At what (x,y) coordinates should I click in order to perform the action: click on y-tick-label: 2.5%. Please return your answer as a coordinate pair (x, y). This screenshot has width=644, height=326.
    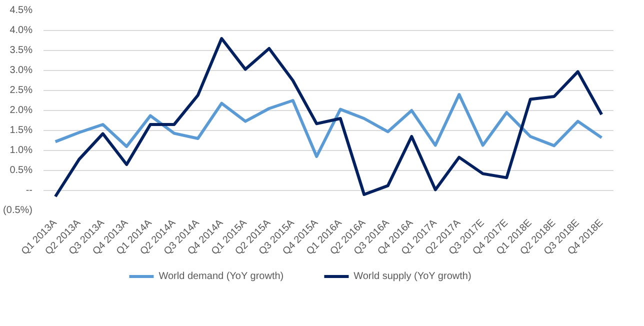
    Looking at the image, I should click on (21, 90).